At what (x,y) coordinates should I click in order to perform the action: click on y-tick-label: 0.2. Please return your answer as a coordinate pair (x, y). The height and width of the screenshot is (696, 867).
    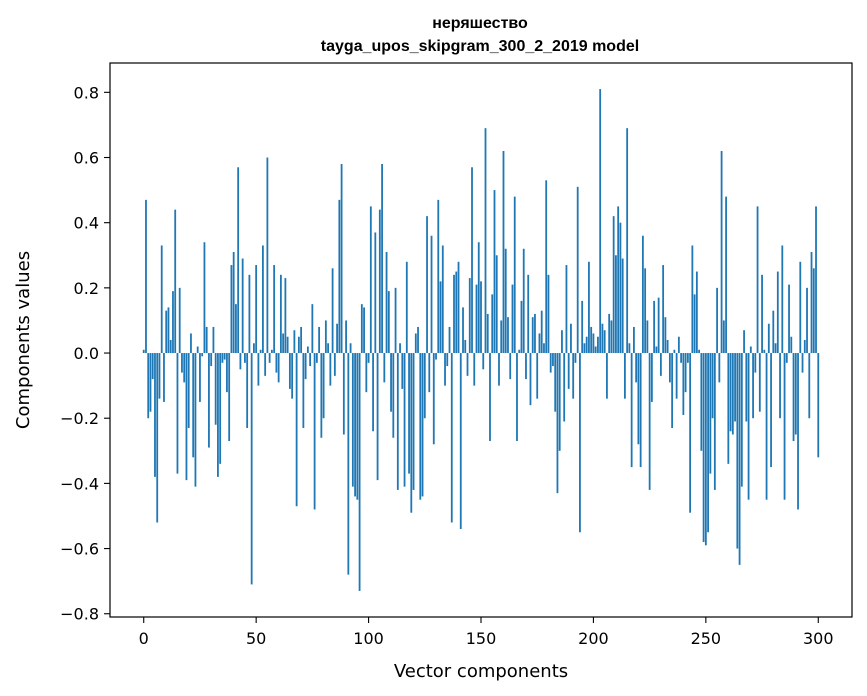
    Looking at the image, I should click on (86, 288).